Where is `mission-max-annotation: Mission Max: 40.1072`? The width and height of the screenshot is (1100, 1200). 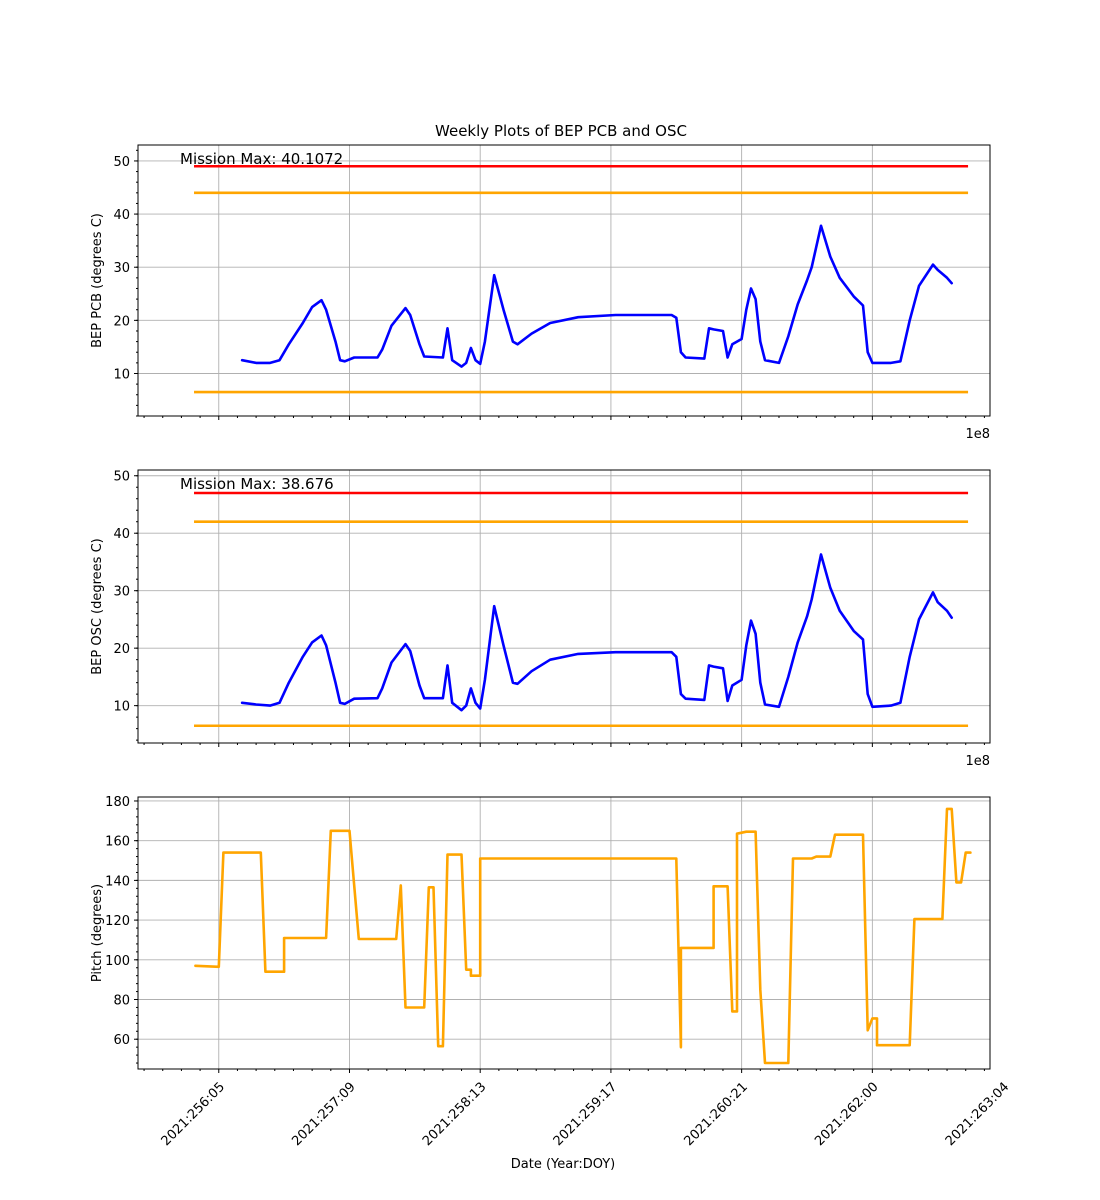 mission-max-annotation: Mission Max: 40.1072 is located at coordinates (261, 159).